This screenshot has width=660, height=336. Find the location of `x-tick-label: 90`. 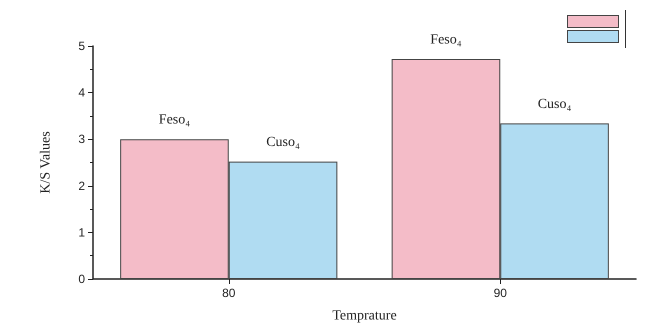

x-tick-label: 90 is located at coordinates (501, 293).